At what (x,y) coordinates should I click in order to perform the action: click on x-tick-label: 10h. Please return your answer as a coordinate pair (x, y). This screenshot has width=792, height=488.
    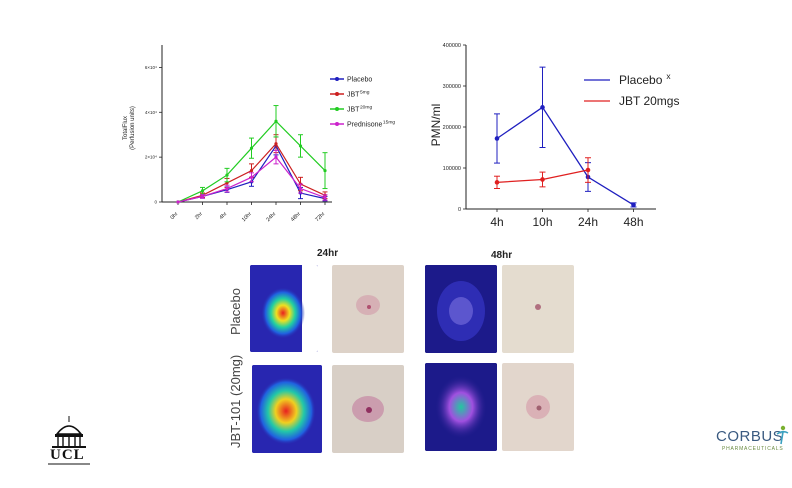
    Looking at the image, I should click on (542, 222).